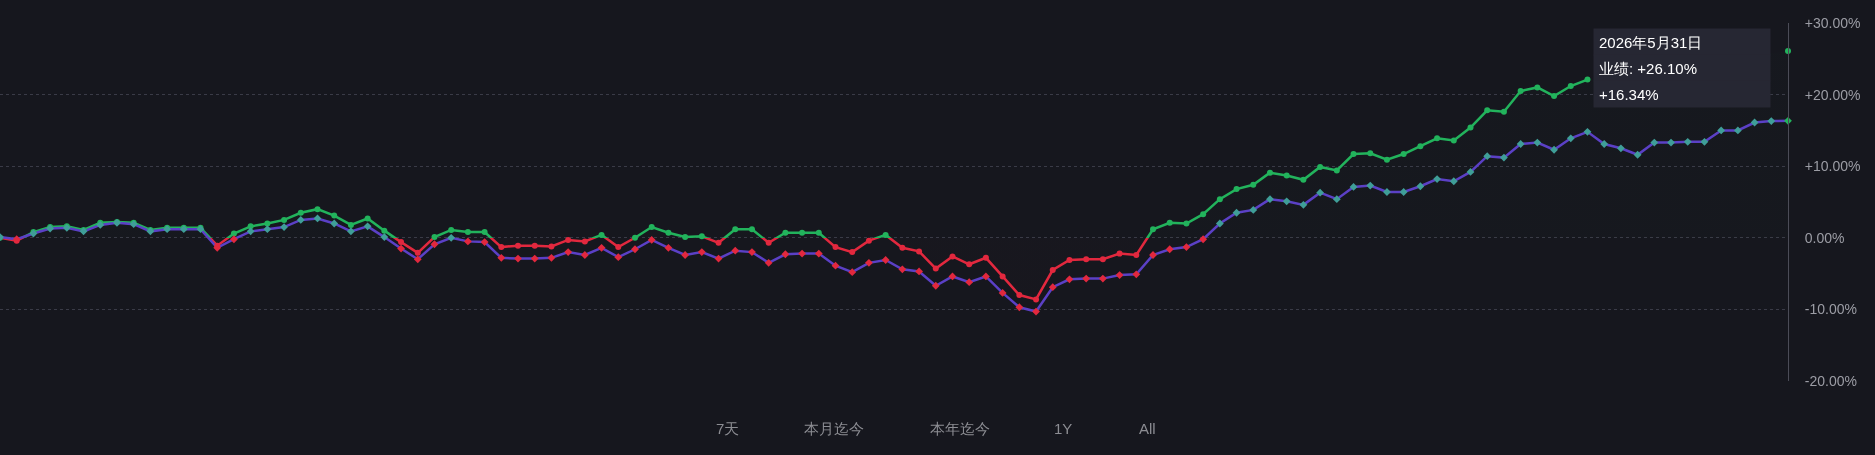  What do you see at coordinates (834, 428) in the screenshot?
I see `text: 本月迄今` at bounding box center [834, 428].